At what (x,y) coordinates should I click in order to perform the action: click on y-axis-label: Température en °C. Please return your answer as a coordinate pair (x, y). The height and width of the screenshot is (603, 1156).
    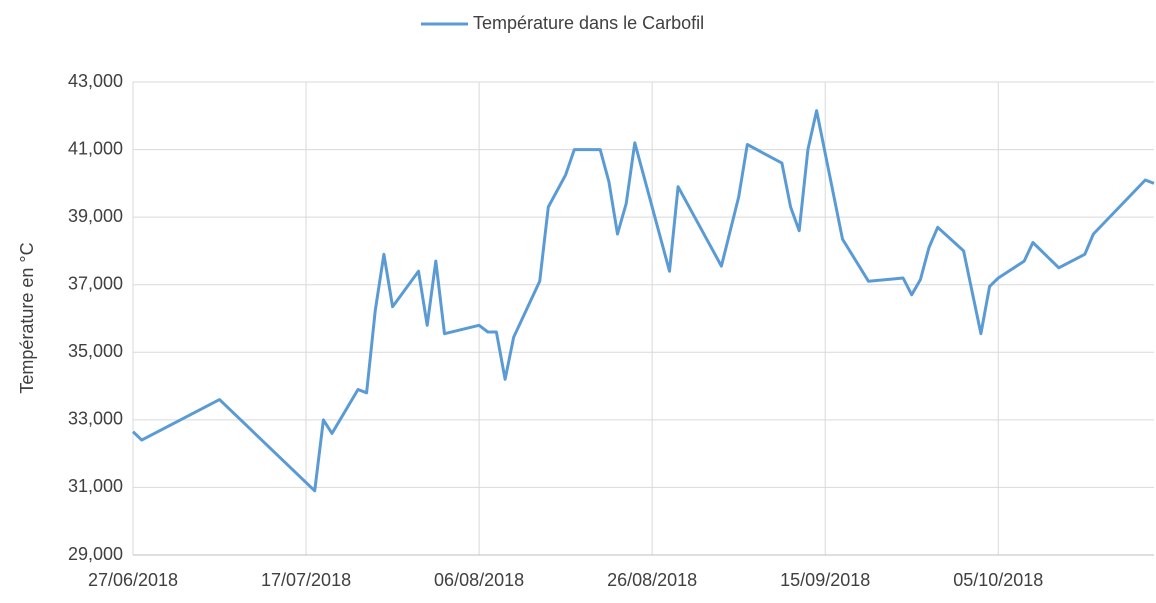
    Looking at the image, I should click on (27, 317).